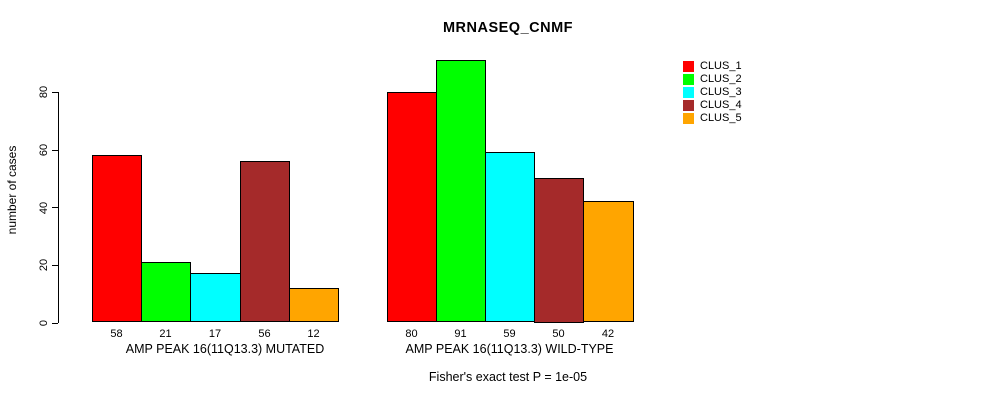 This screenshot has width=990, height=400. Describe the element at coordinates (510, 237) in the screenshot. I see `bar-clus_3-group2` at that location.